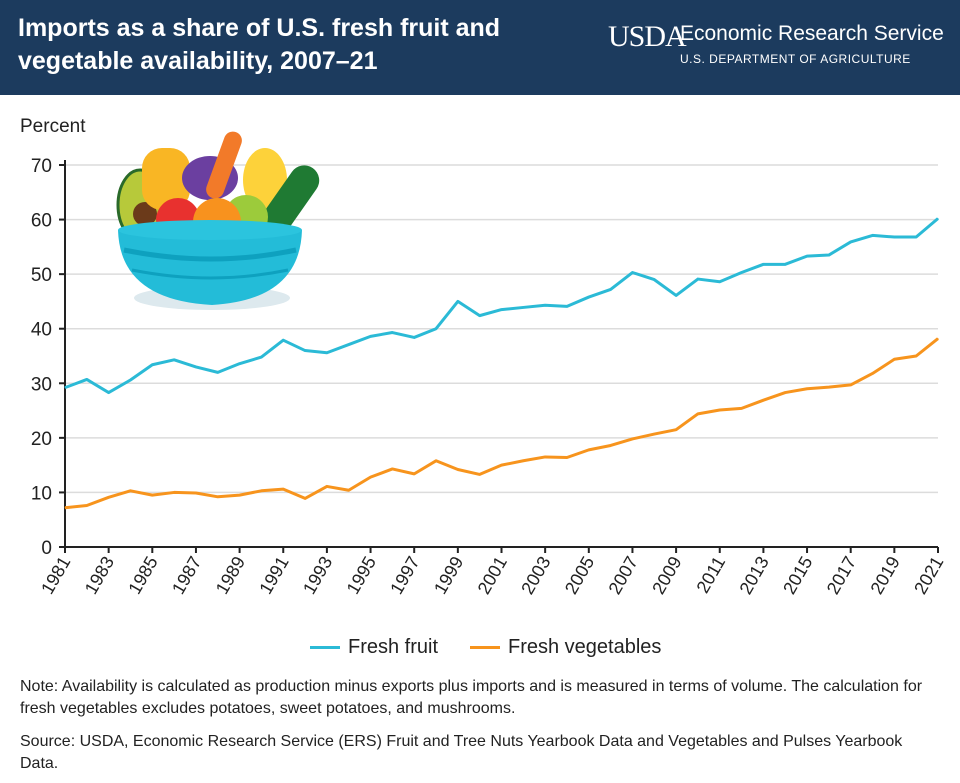 The height and width of the screenshot is (783, 960). What do you see at coordinates (53, 126) in the screenshot?
I see `y-axis-label: Percent` at bounding box center [53, 126].